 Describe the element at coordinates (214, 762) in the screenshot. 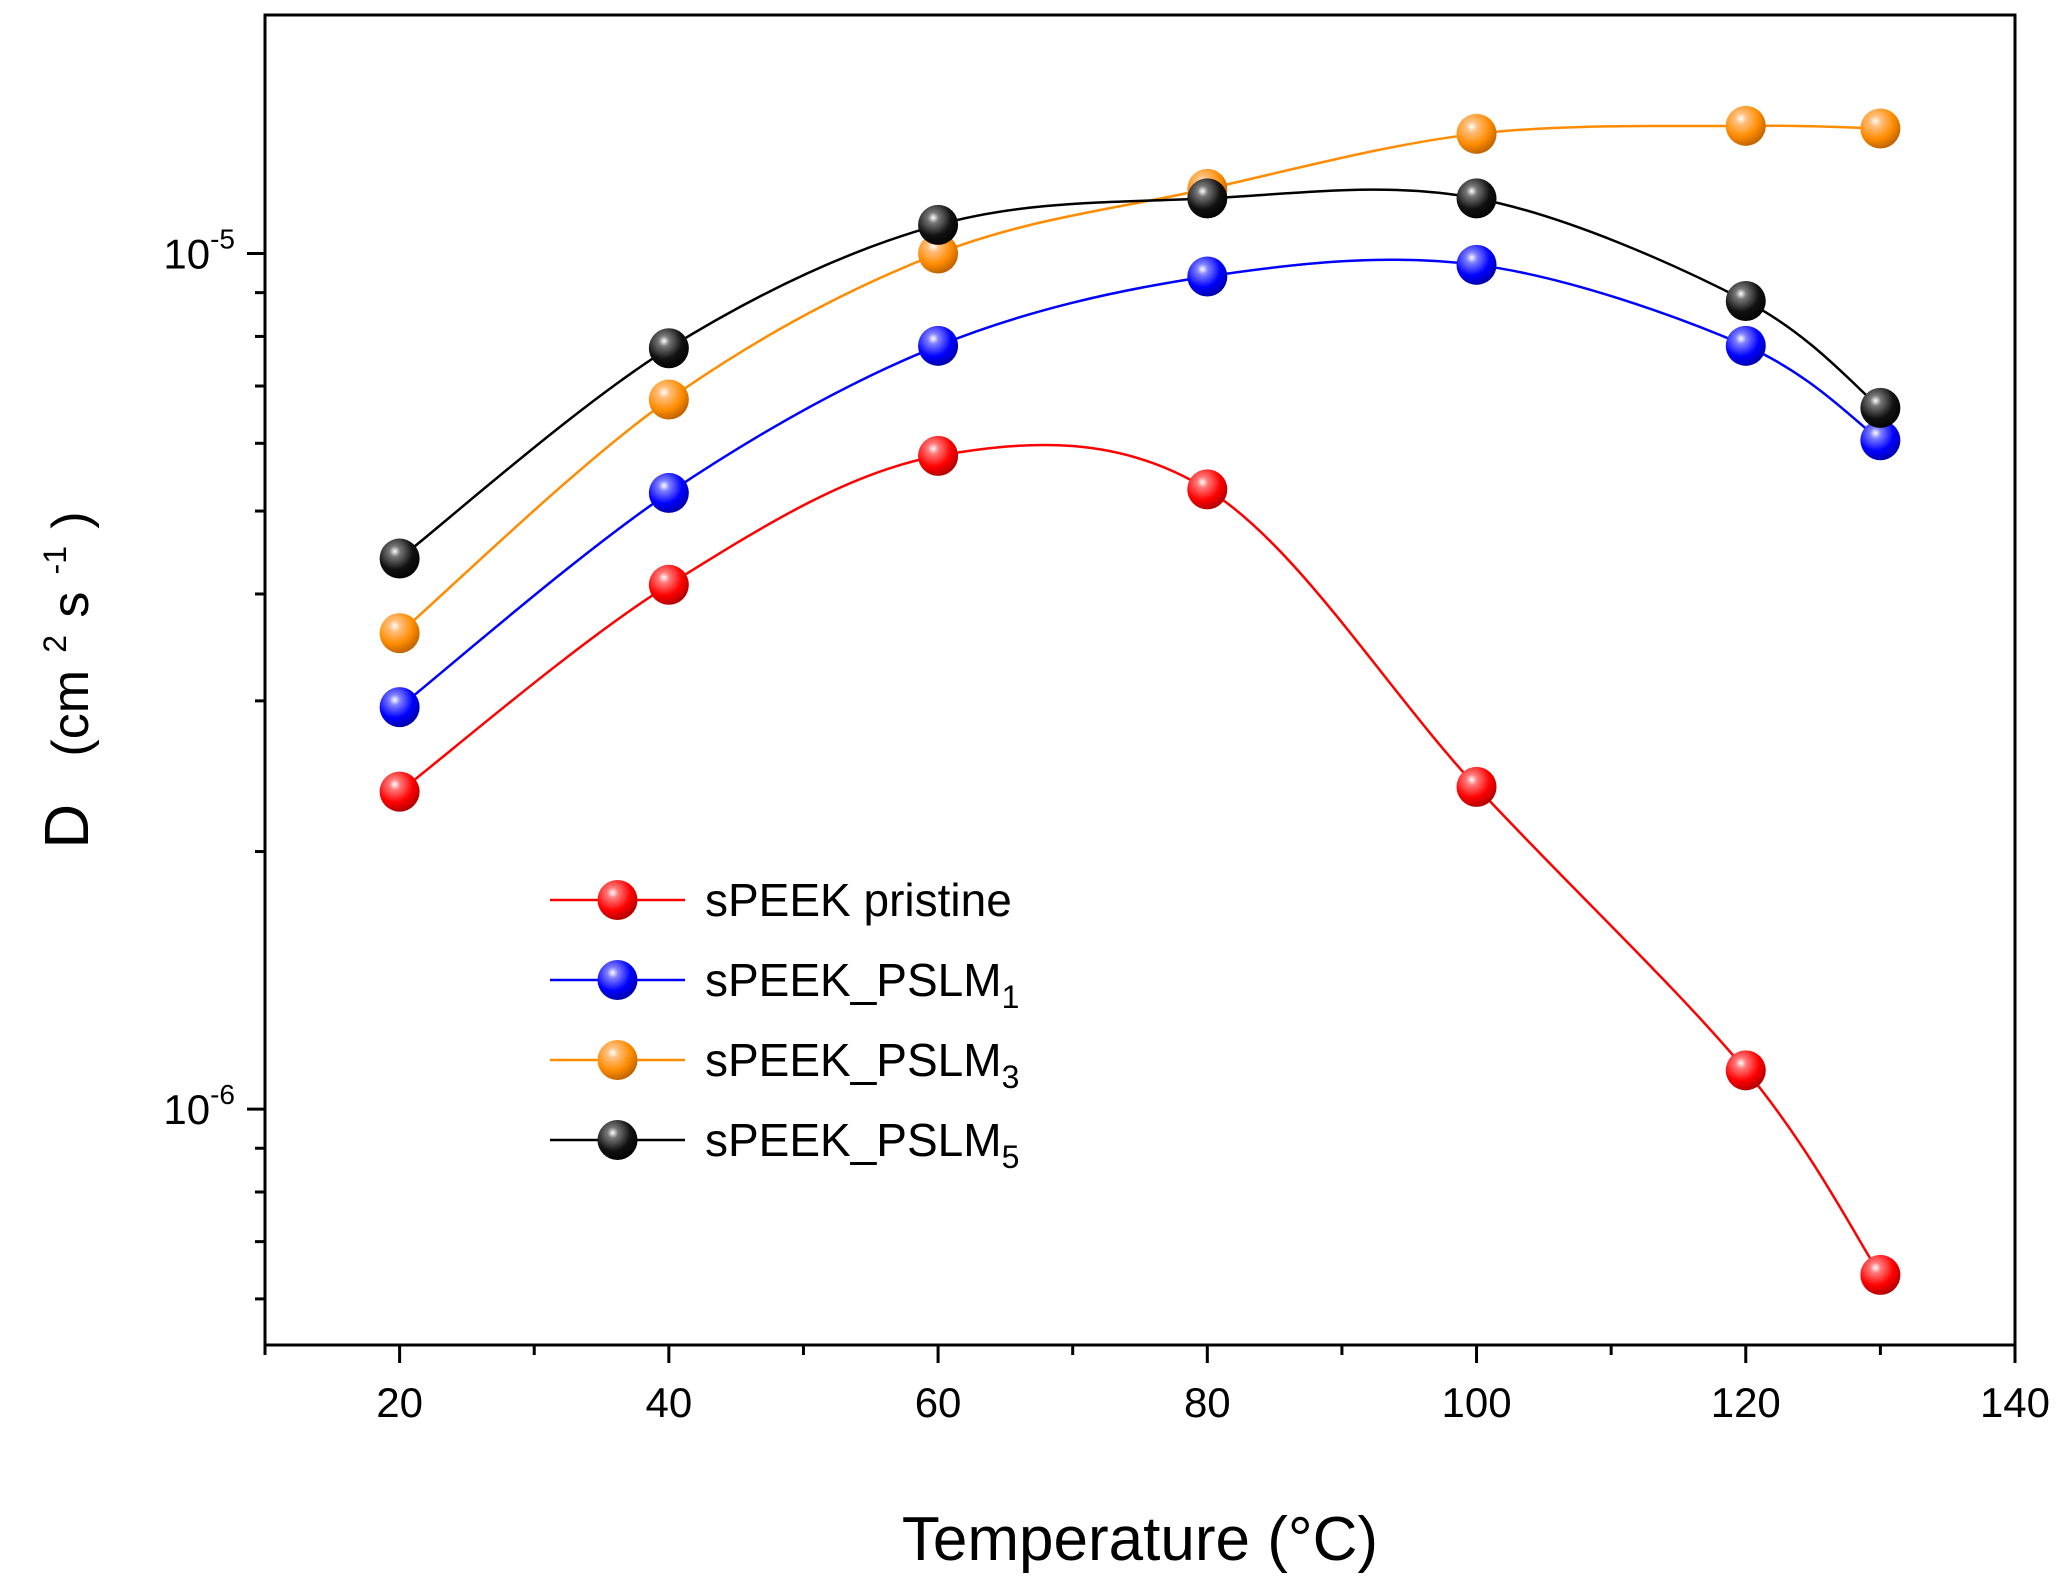

I see `y-axis-ticks: 10-510-6` at that location.